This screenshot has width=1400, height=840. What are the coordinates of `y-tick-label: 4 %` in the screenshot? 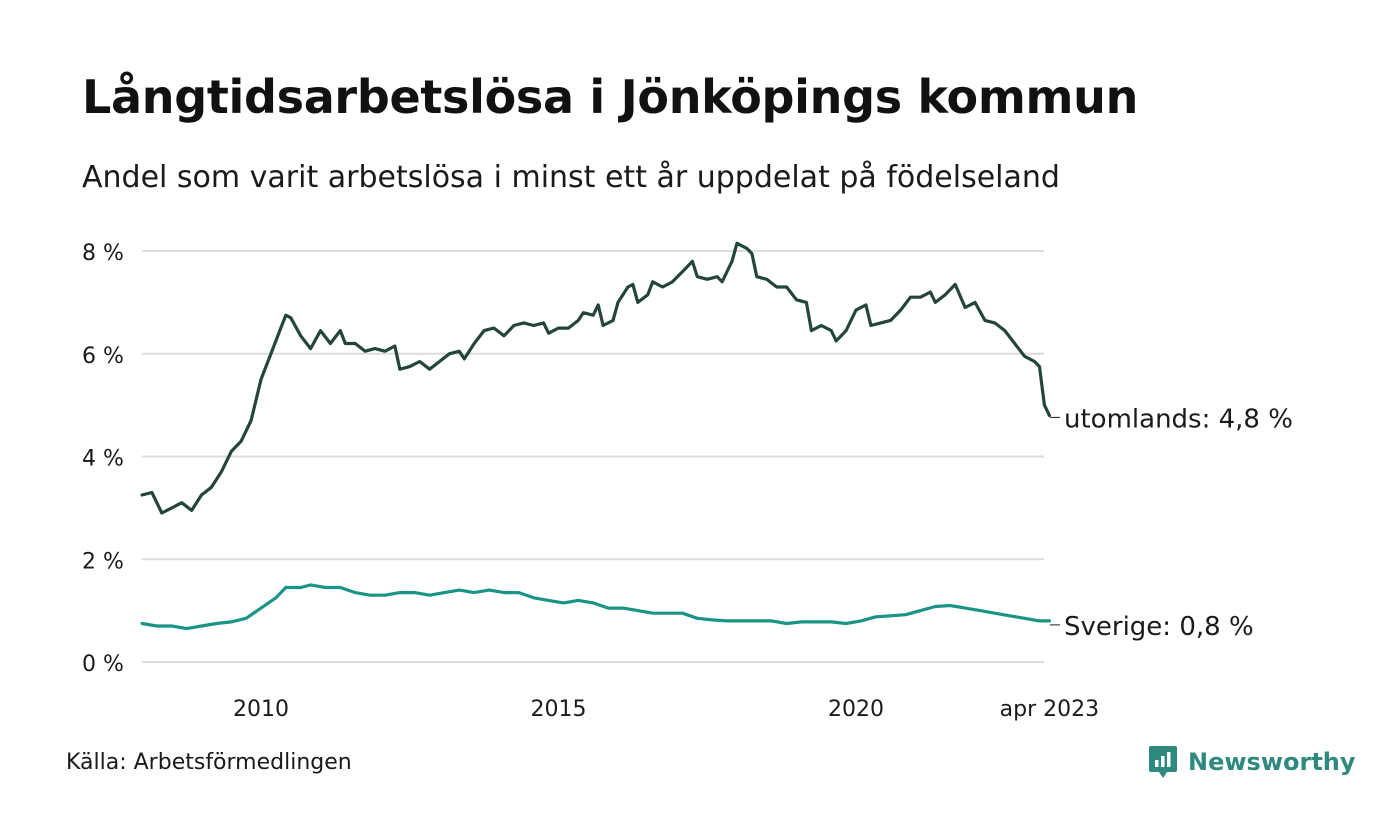 It's located at (103, 459).